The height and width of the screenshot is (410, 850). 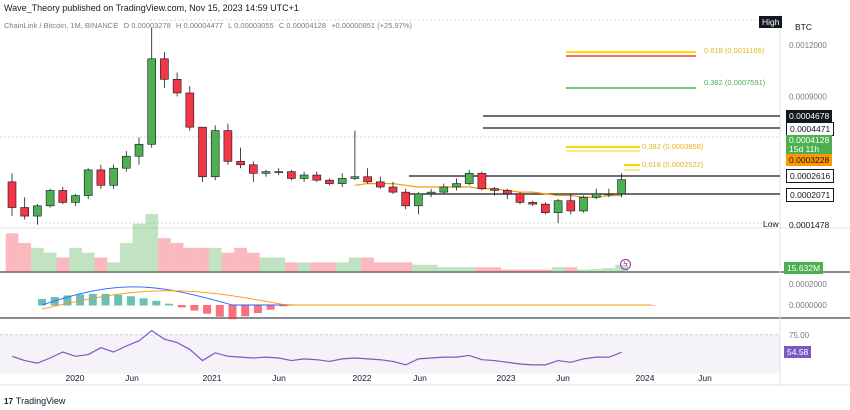 I want to click on volume-label: 15.632M, so click(x=804, y=268).